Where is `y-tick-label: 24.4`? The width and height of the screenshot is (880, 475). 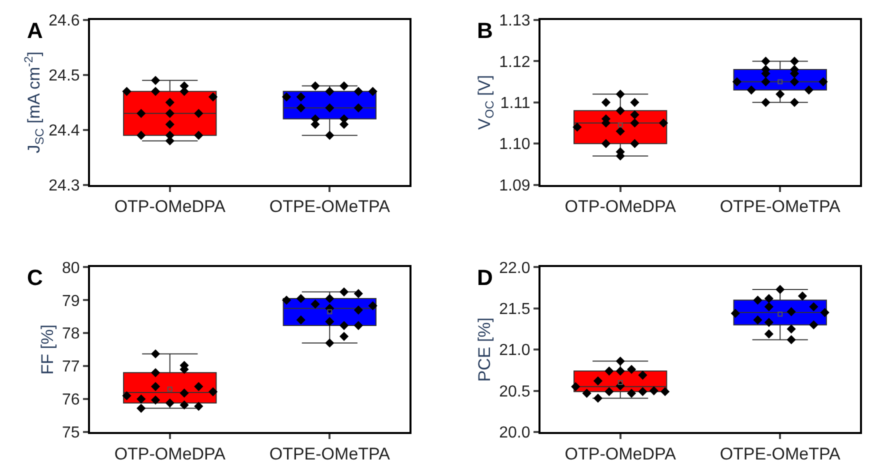 y-tick-label: 24.4 is located at coordinates (64, 131).